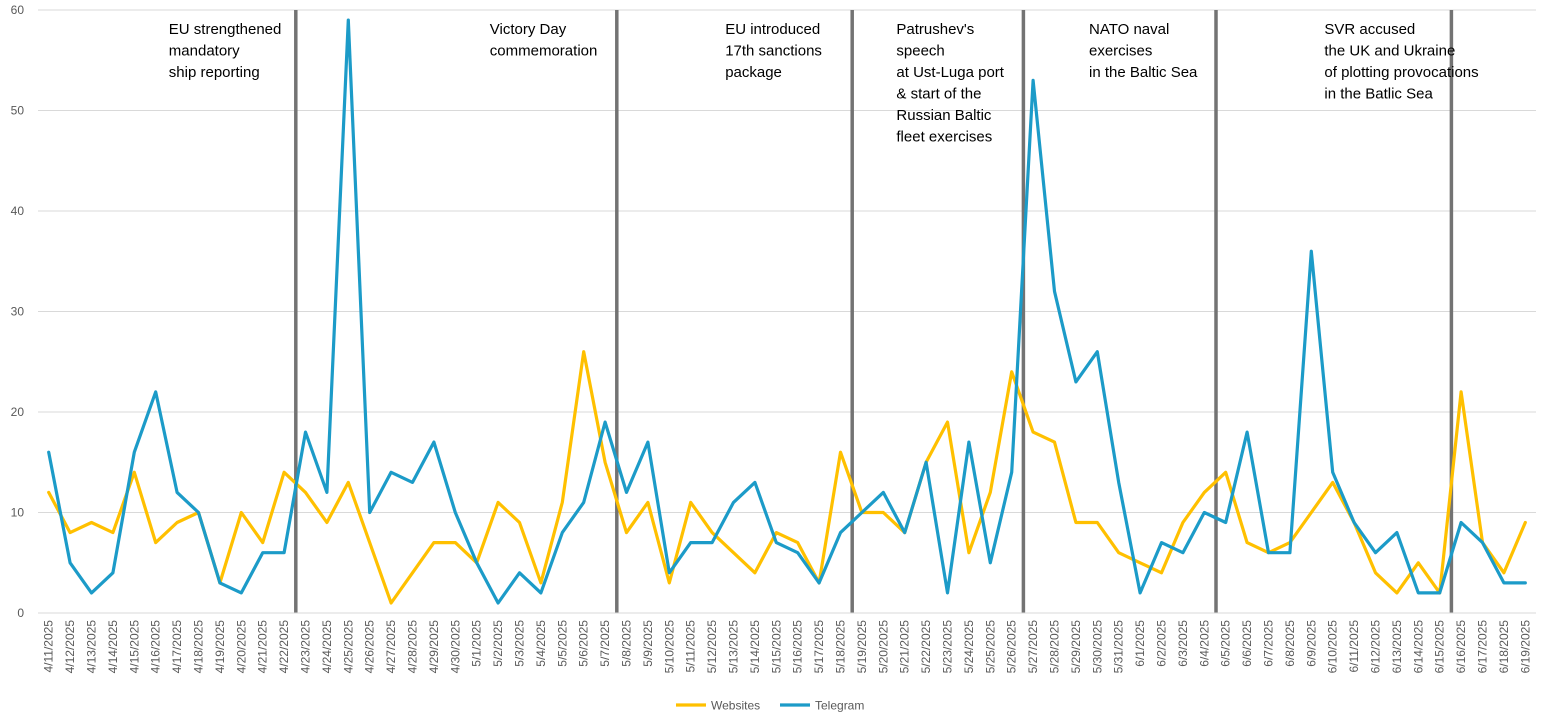 The width and height of the screenshot is (1541, 717). I want to click on event-annotation-line: ship reporting, so click(214, 72).